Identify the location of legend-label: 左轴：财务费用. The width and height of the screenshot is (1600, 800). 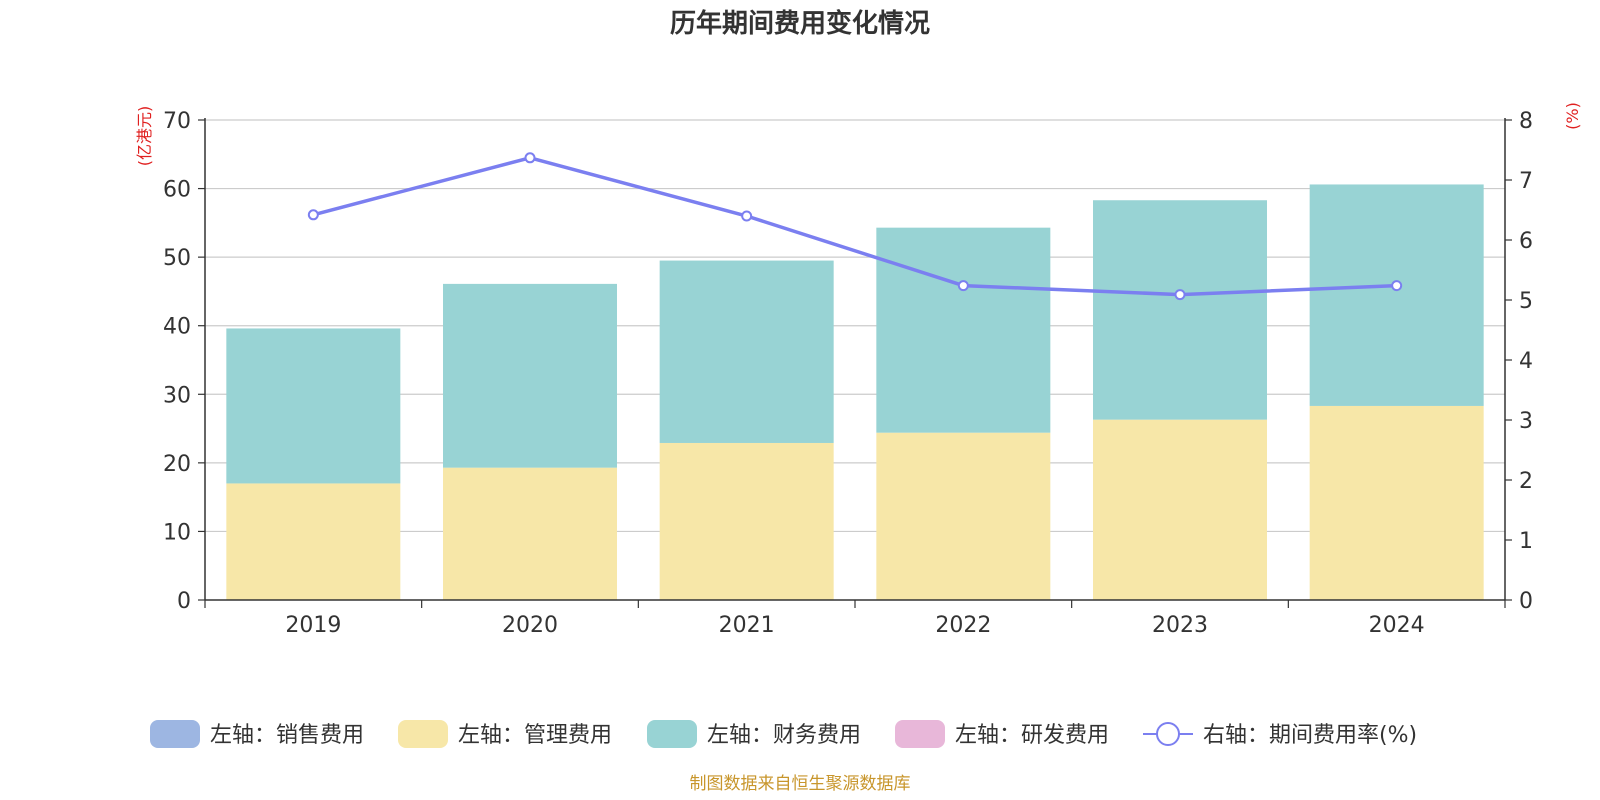
(784, 735).